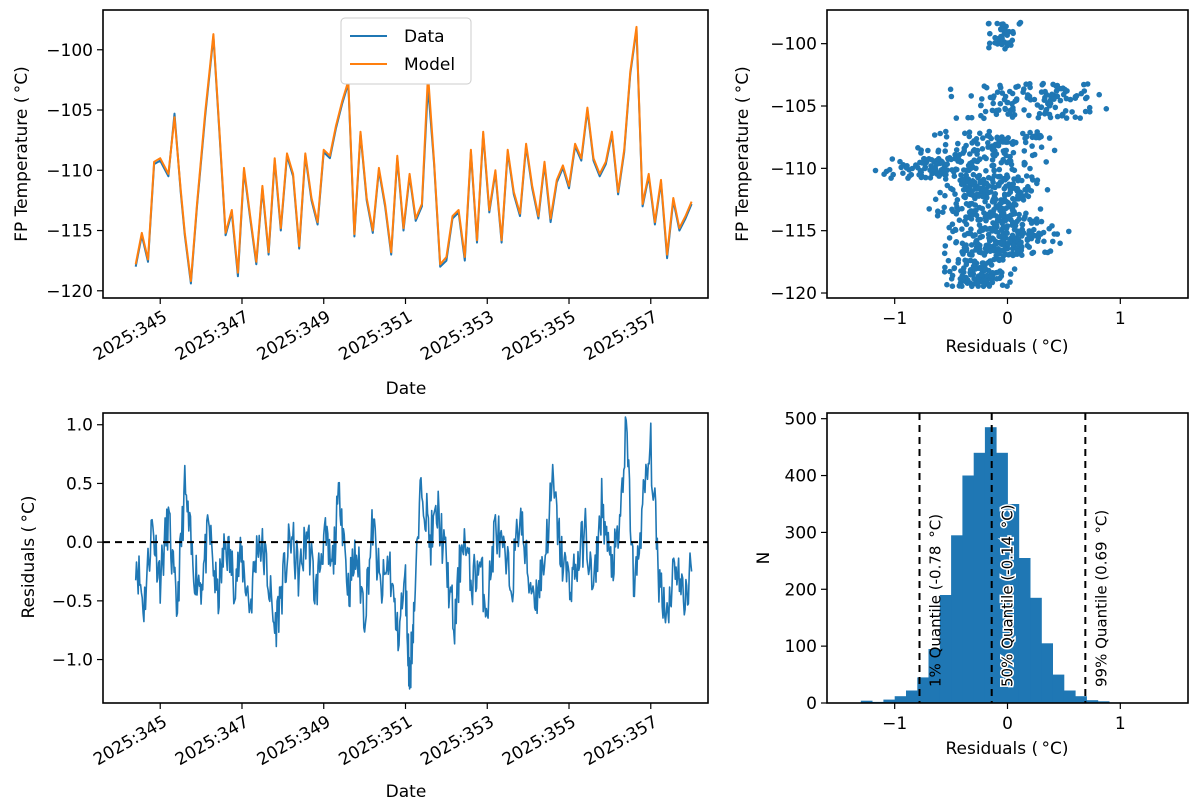 This screenshot has height=812, width=1198. I want to click on histogram-xlabel: Residuals ( °C), so click(1006, 749).